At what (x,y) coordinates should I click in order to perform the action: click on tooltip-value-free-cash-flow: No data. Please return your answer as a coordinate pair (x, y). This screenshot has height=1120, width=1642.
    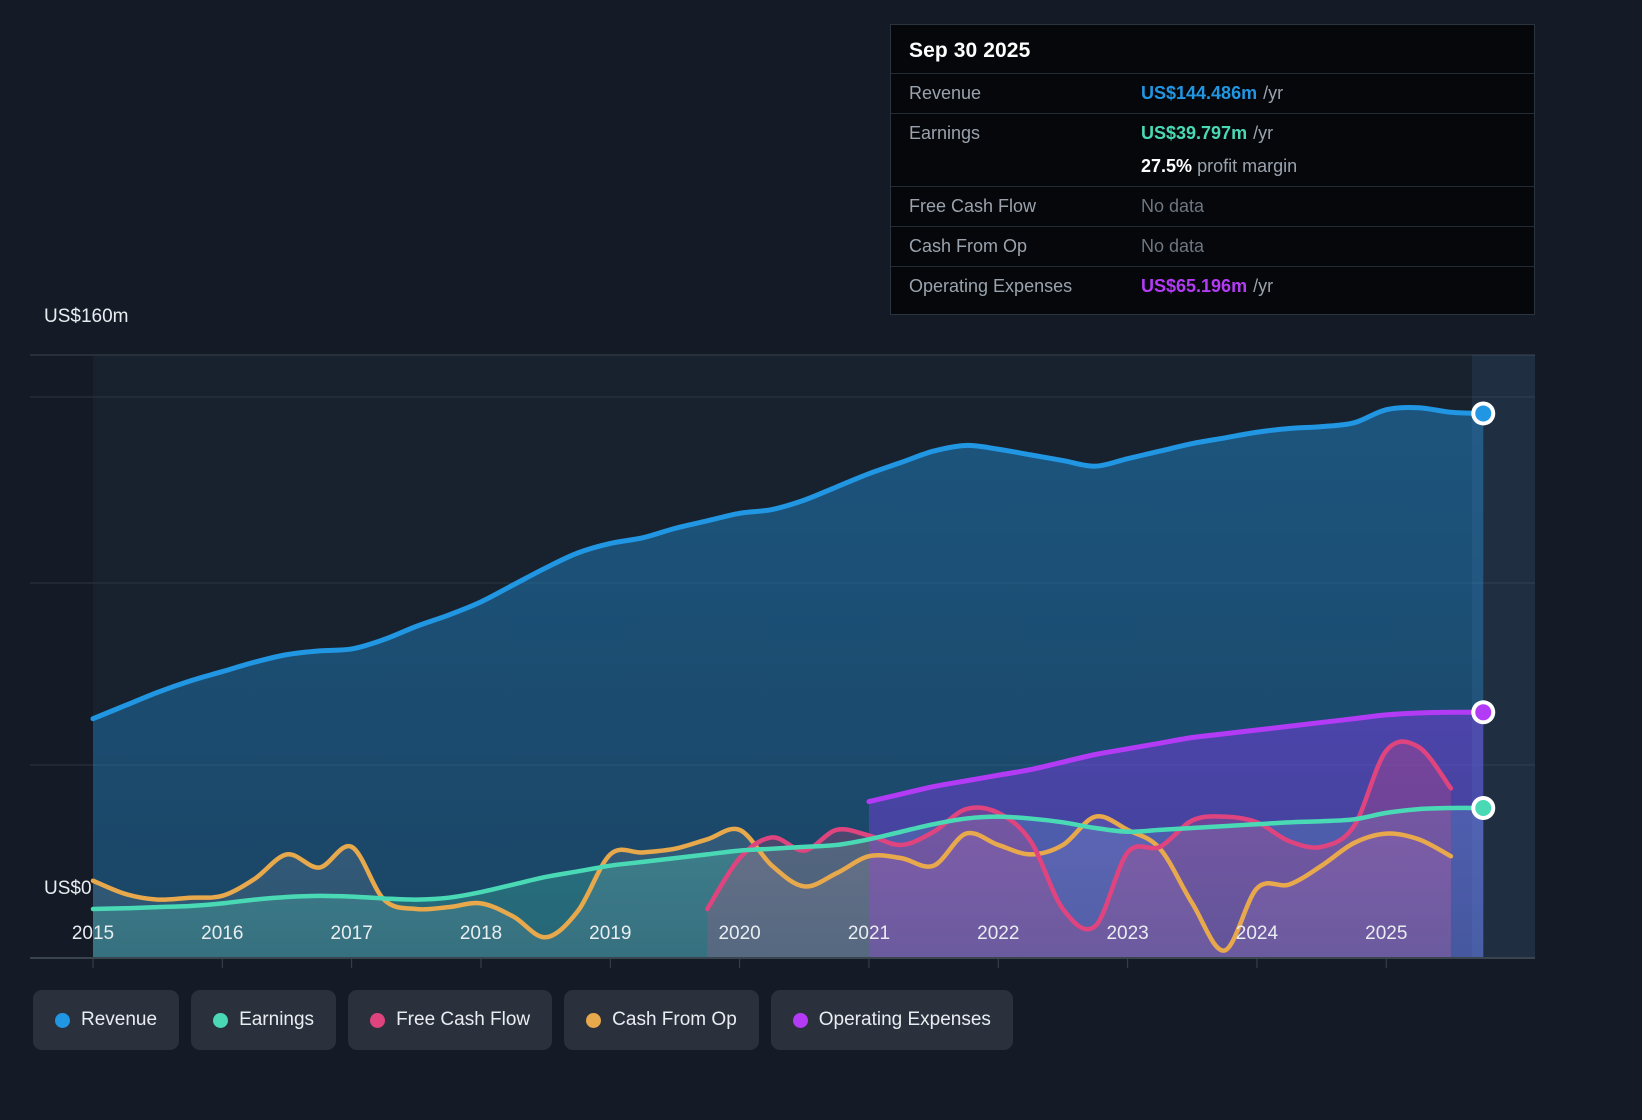
    Looking at the image, I should click on (1173, 206).